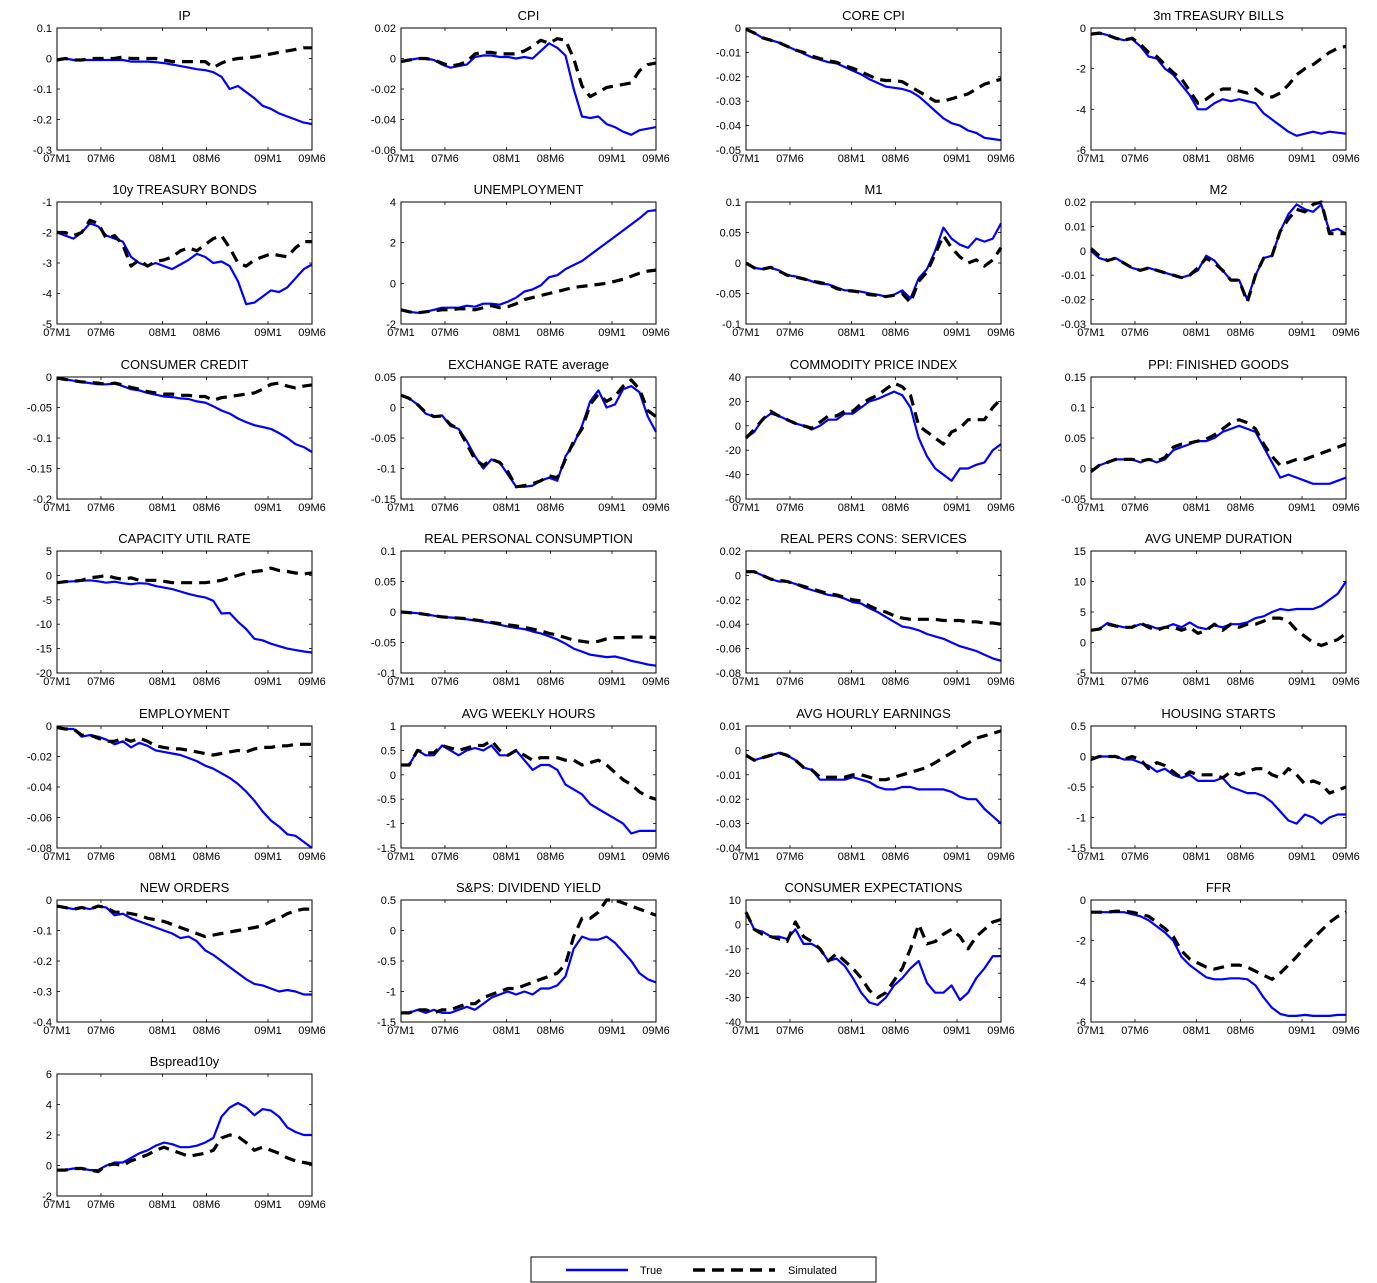  Describe the element at coordinates (386, 849) in the screenshot. I see `y-tick-label: -1.5` at that location.